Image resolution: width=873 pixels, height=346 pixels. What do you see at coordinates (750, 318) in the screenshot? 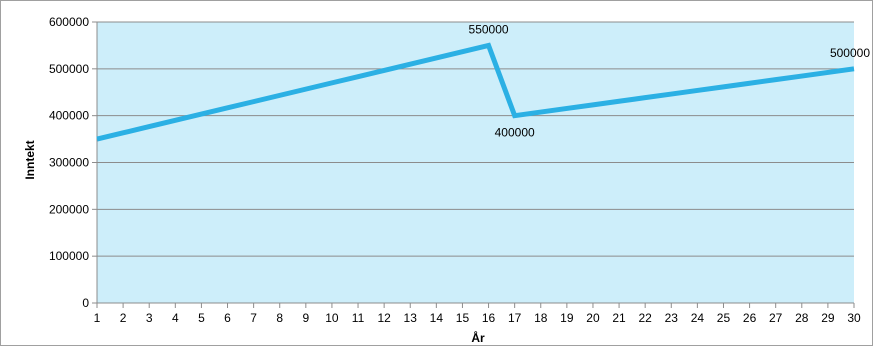
I see `x-tick-label: 26` at bounding box center [750, 318].